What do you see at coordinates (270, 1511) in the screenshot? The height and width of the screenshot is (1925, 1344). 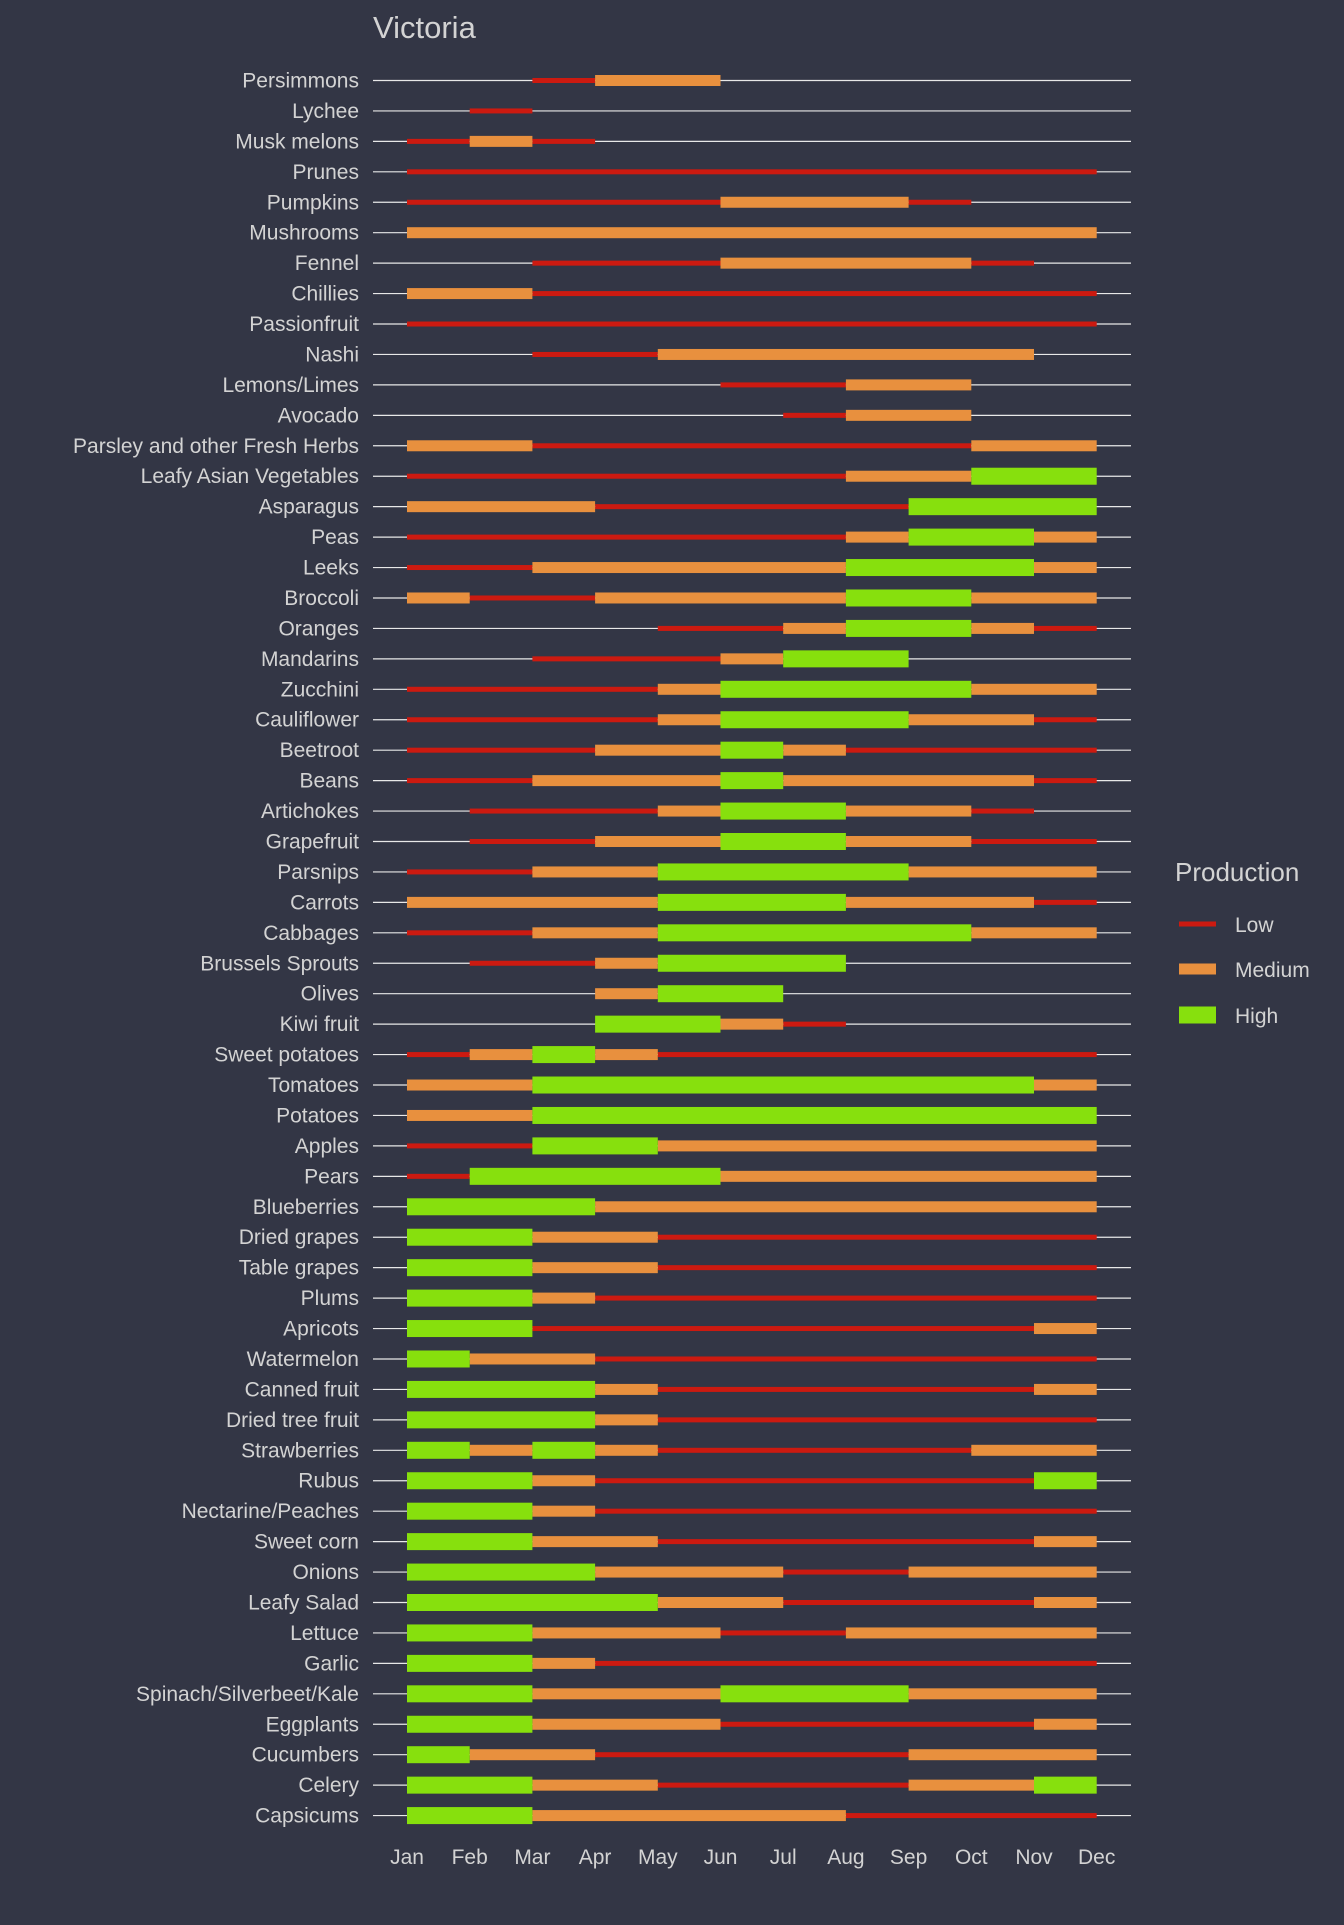 I see `row-label-nectarine-peaches: Nectarine/Peaches` at bounding box center [270, 1511].